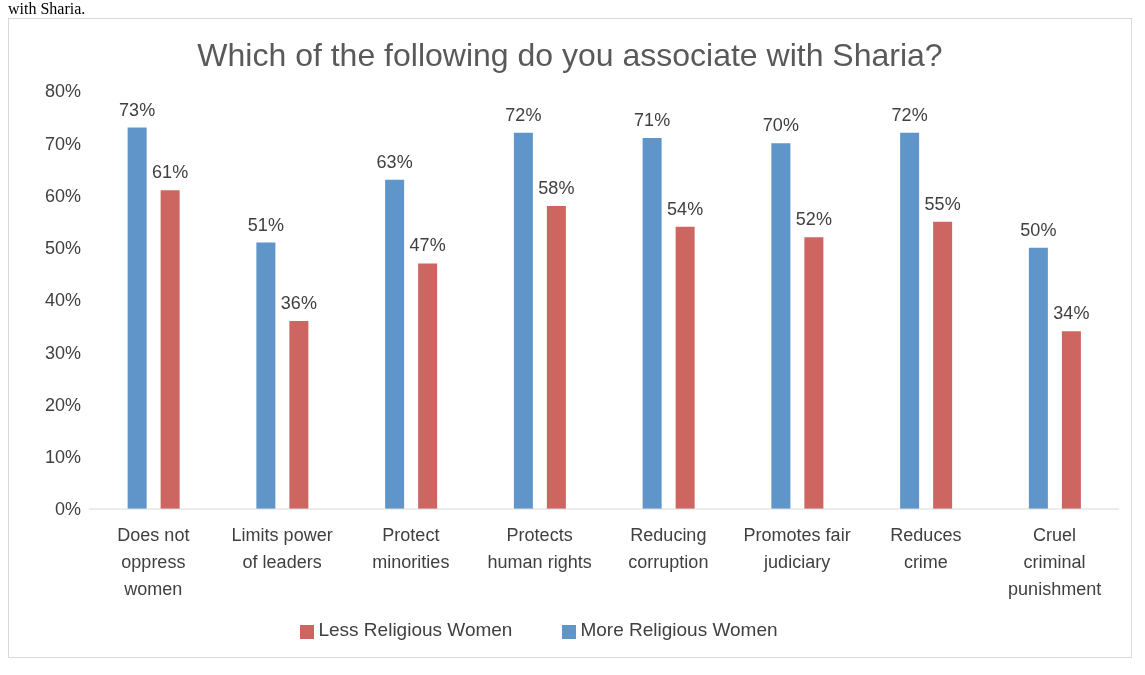 This screenshot has width=1145, height=675. I want to click on data-label: 63%, so click(394, 161).